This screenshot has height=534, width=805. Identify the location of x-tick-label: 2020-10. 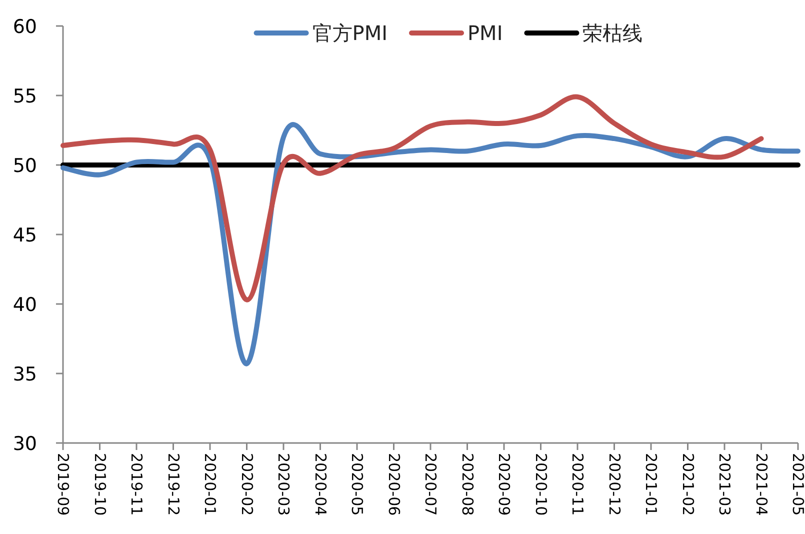
(541, 484).